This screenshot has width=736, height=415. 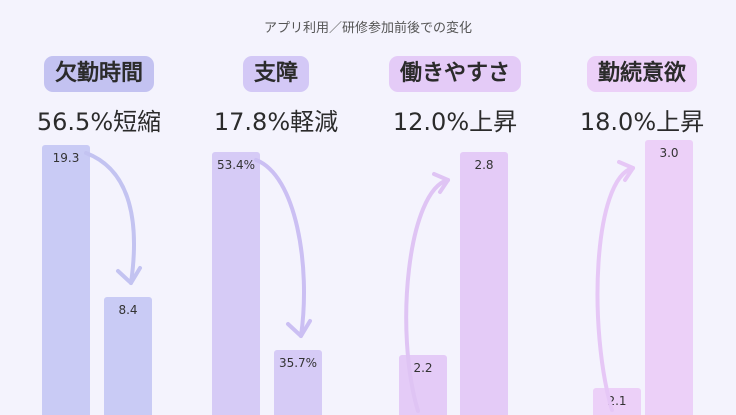 I want to click on chart-subtitle: アプリ利用／研修参加前後での変化, so click(x=367, y=28).